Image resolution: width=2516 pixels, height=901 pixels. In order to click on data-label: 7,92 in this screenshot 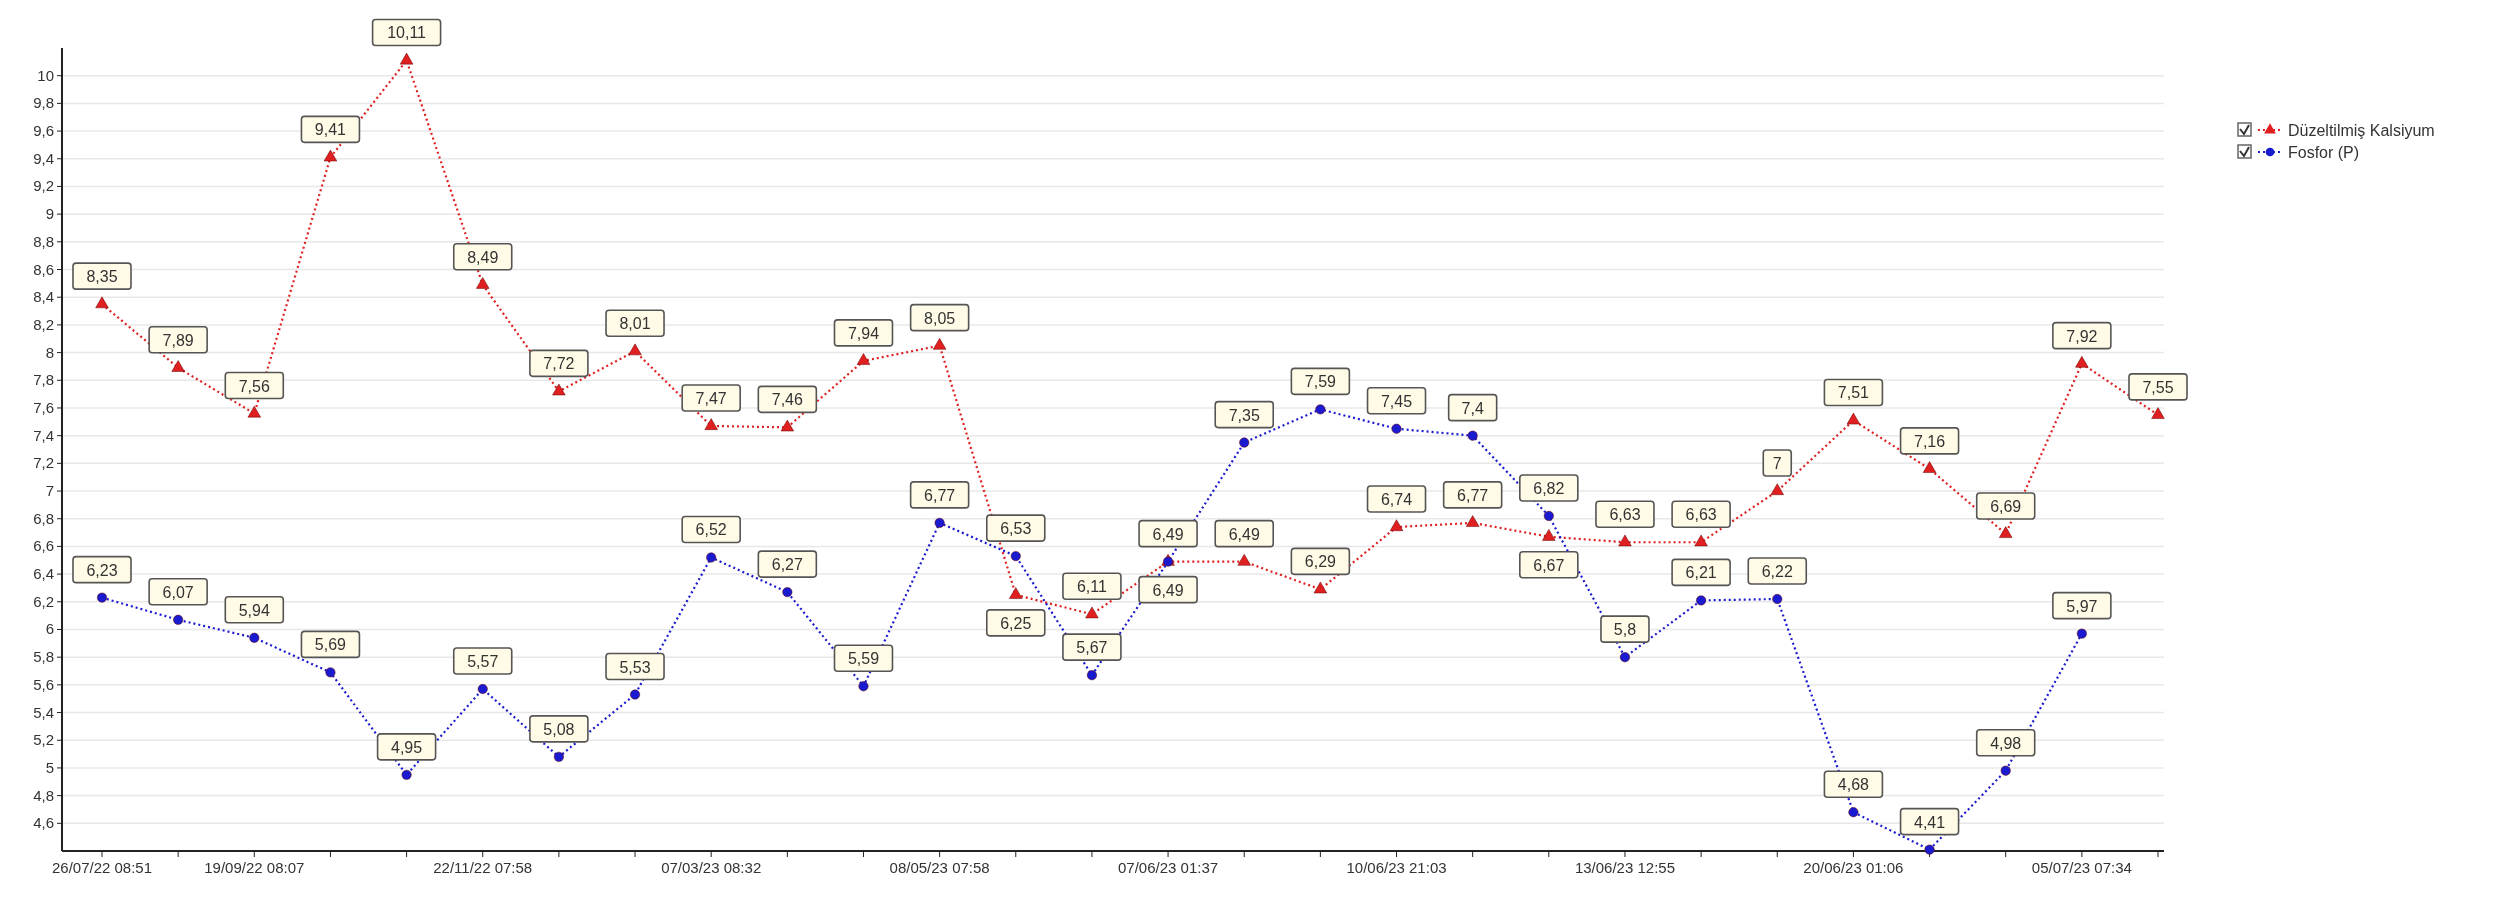, I will do `click(2082, 336)`.